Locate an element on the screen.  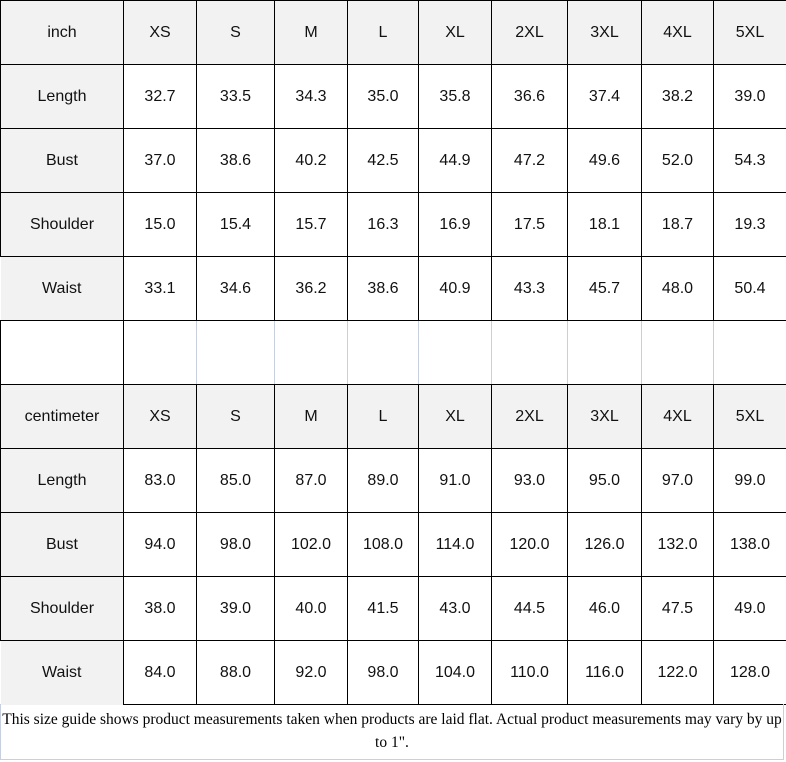
measurement-value: 48.0 is located at coordinates (677, 288).